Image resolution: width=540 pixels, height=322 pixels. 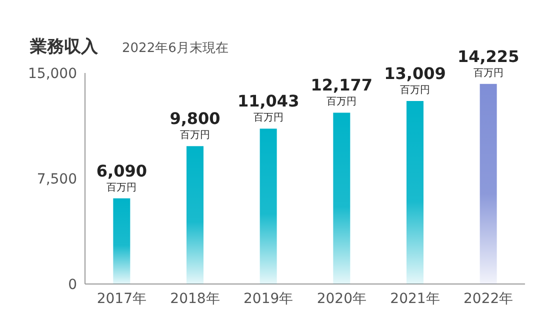 What do you see at coordinates (268, 101) in the screenshot?
I see `data-label: 11,043` at bounding box center [268, 101].